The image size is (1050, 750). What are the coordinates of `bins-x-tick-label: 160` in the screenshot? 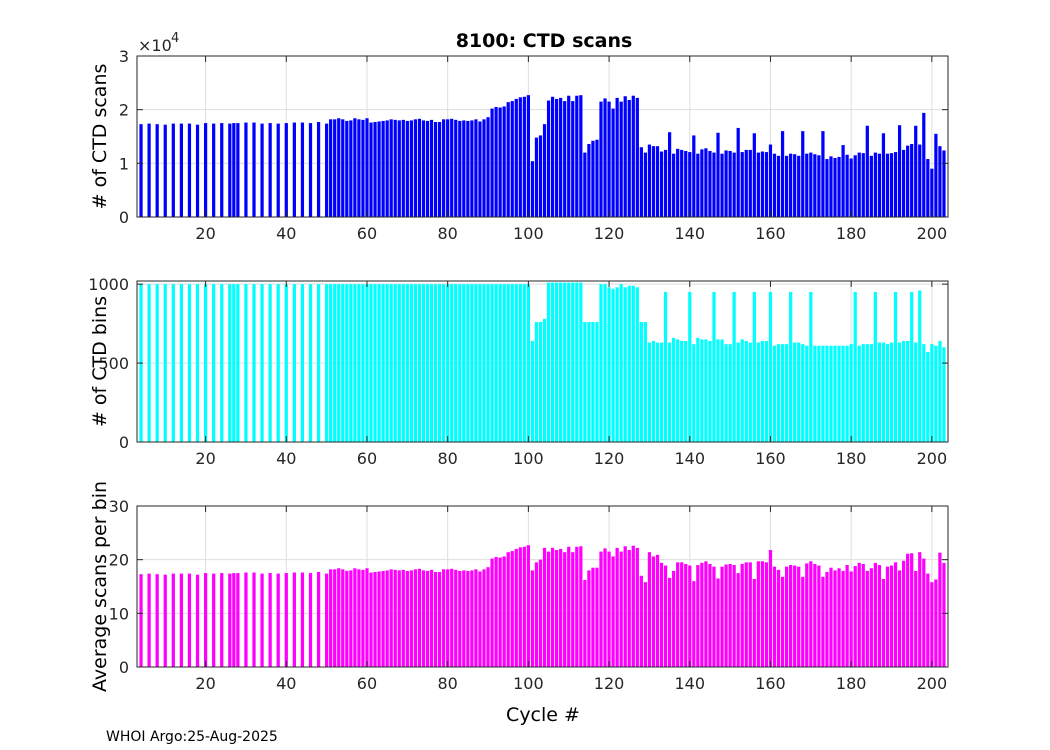 It's located at (770, 458).